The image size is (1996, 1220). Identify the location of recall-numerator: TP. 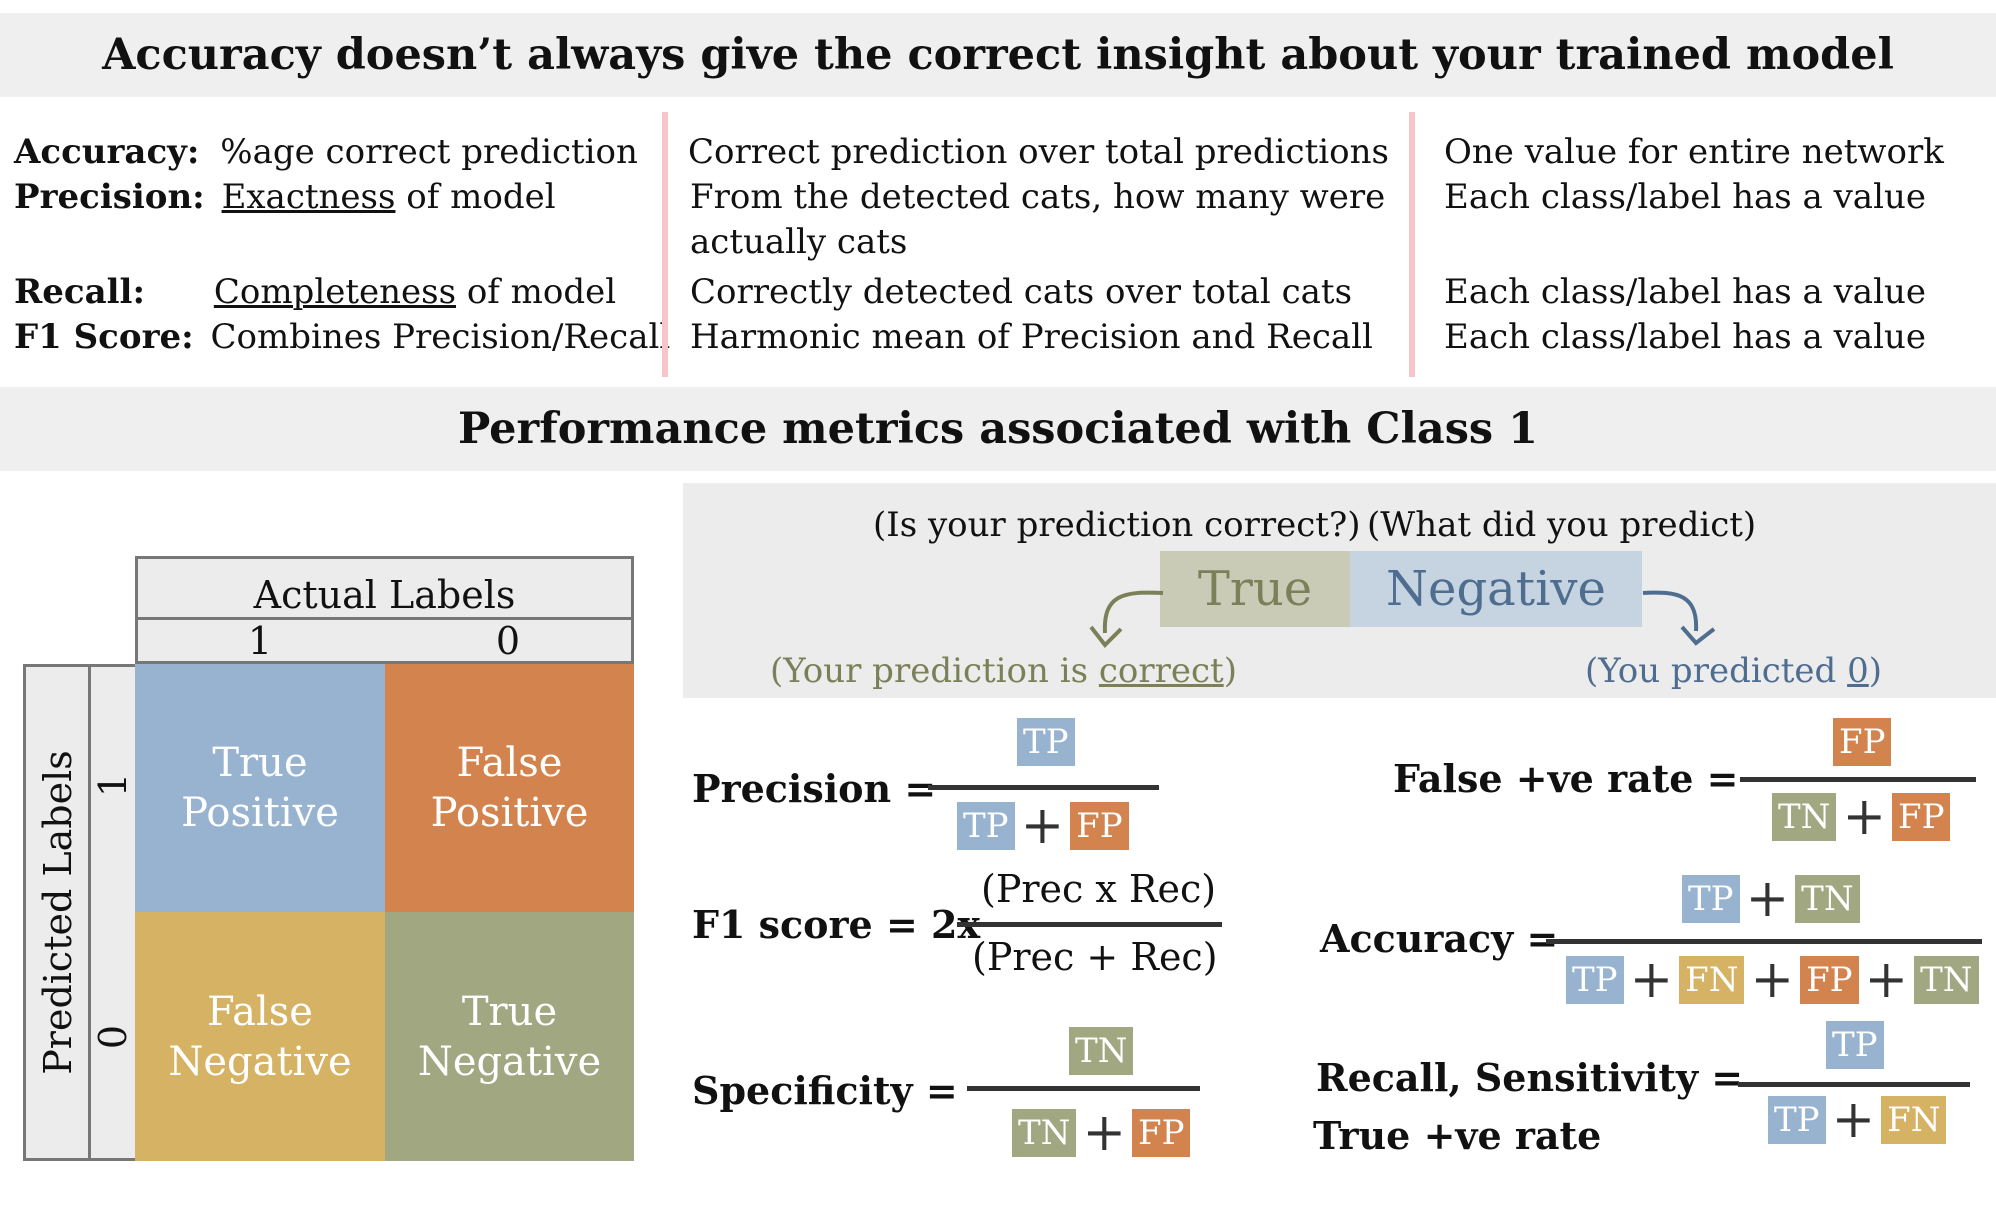
(1855, 1045).